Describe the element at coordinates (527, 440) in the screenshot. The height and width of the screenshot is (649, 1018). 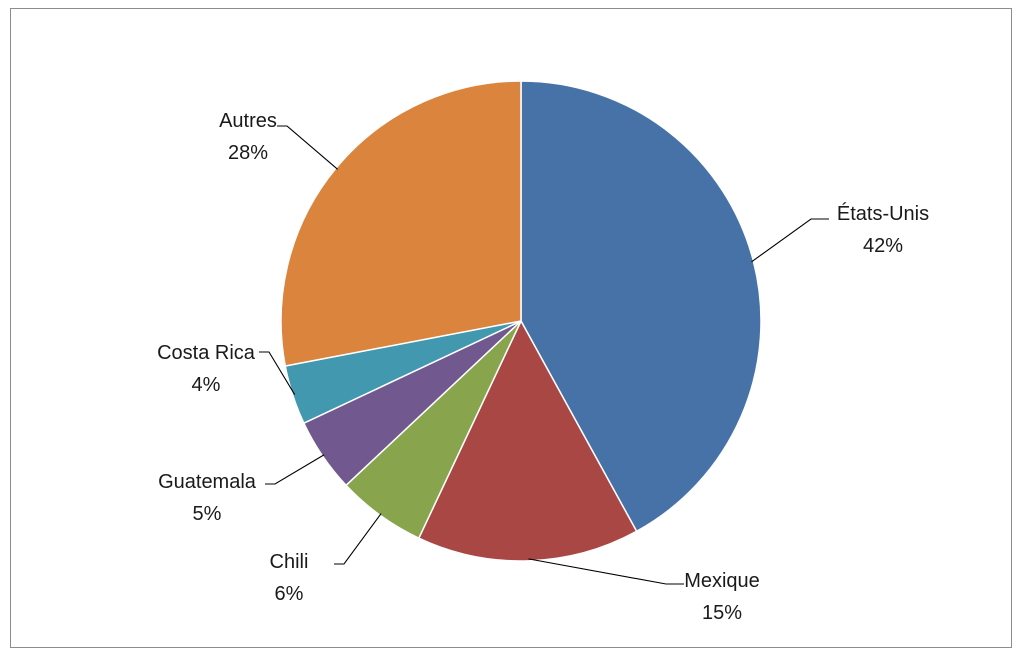
I see `pie-slice-mexique` at that location.